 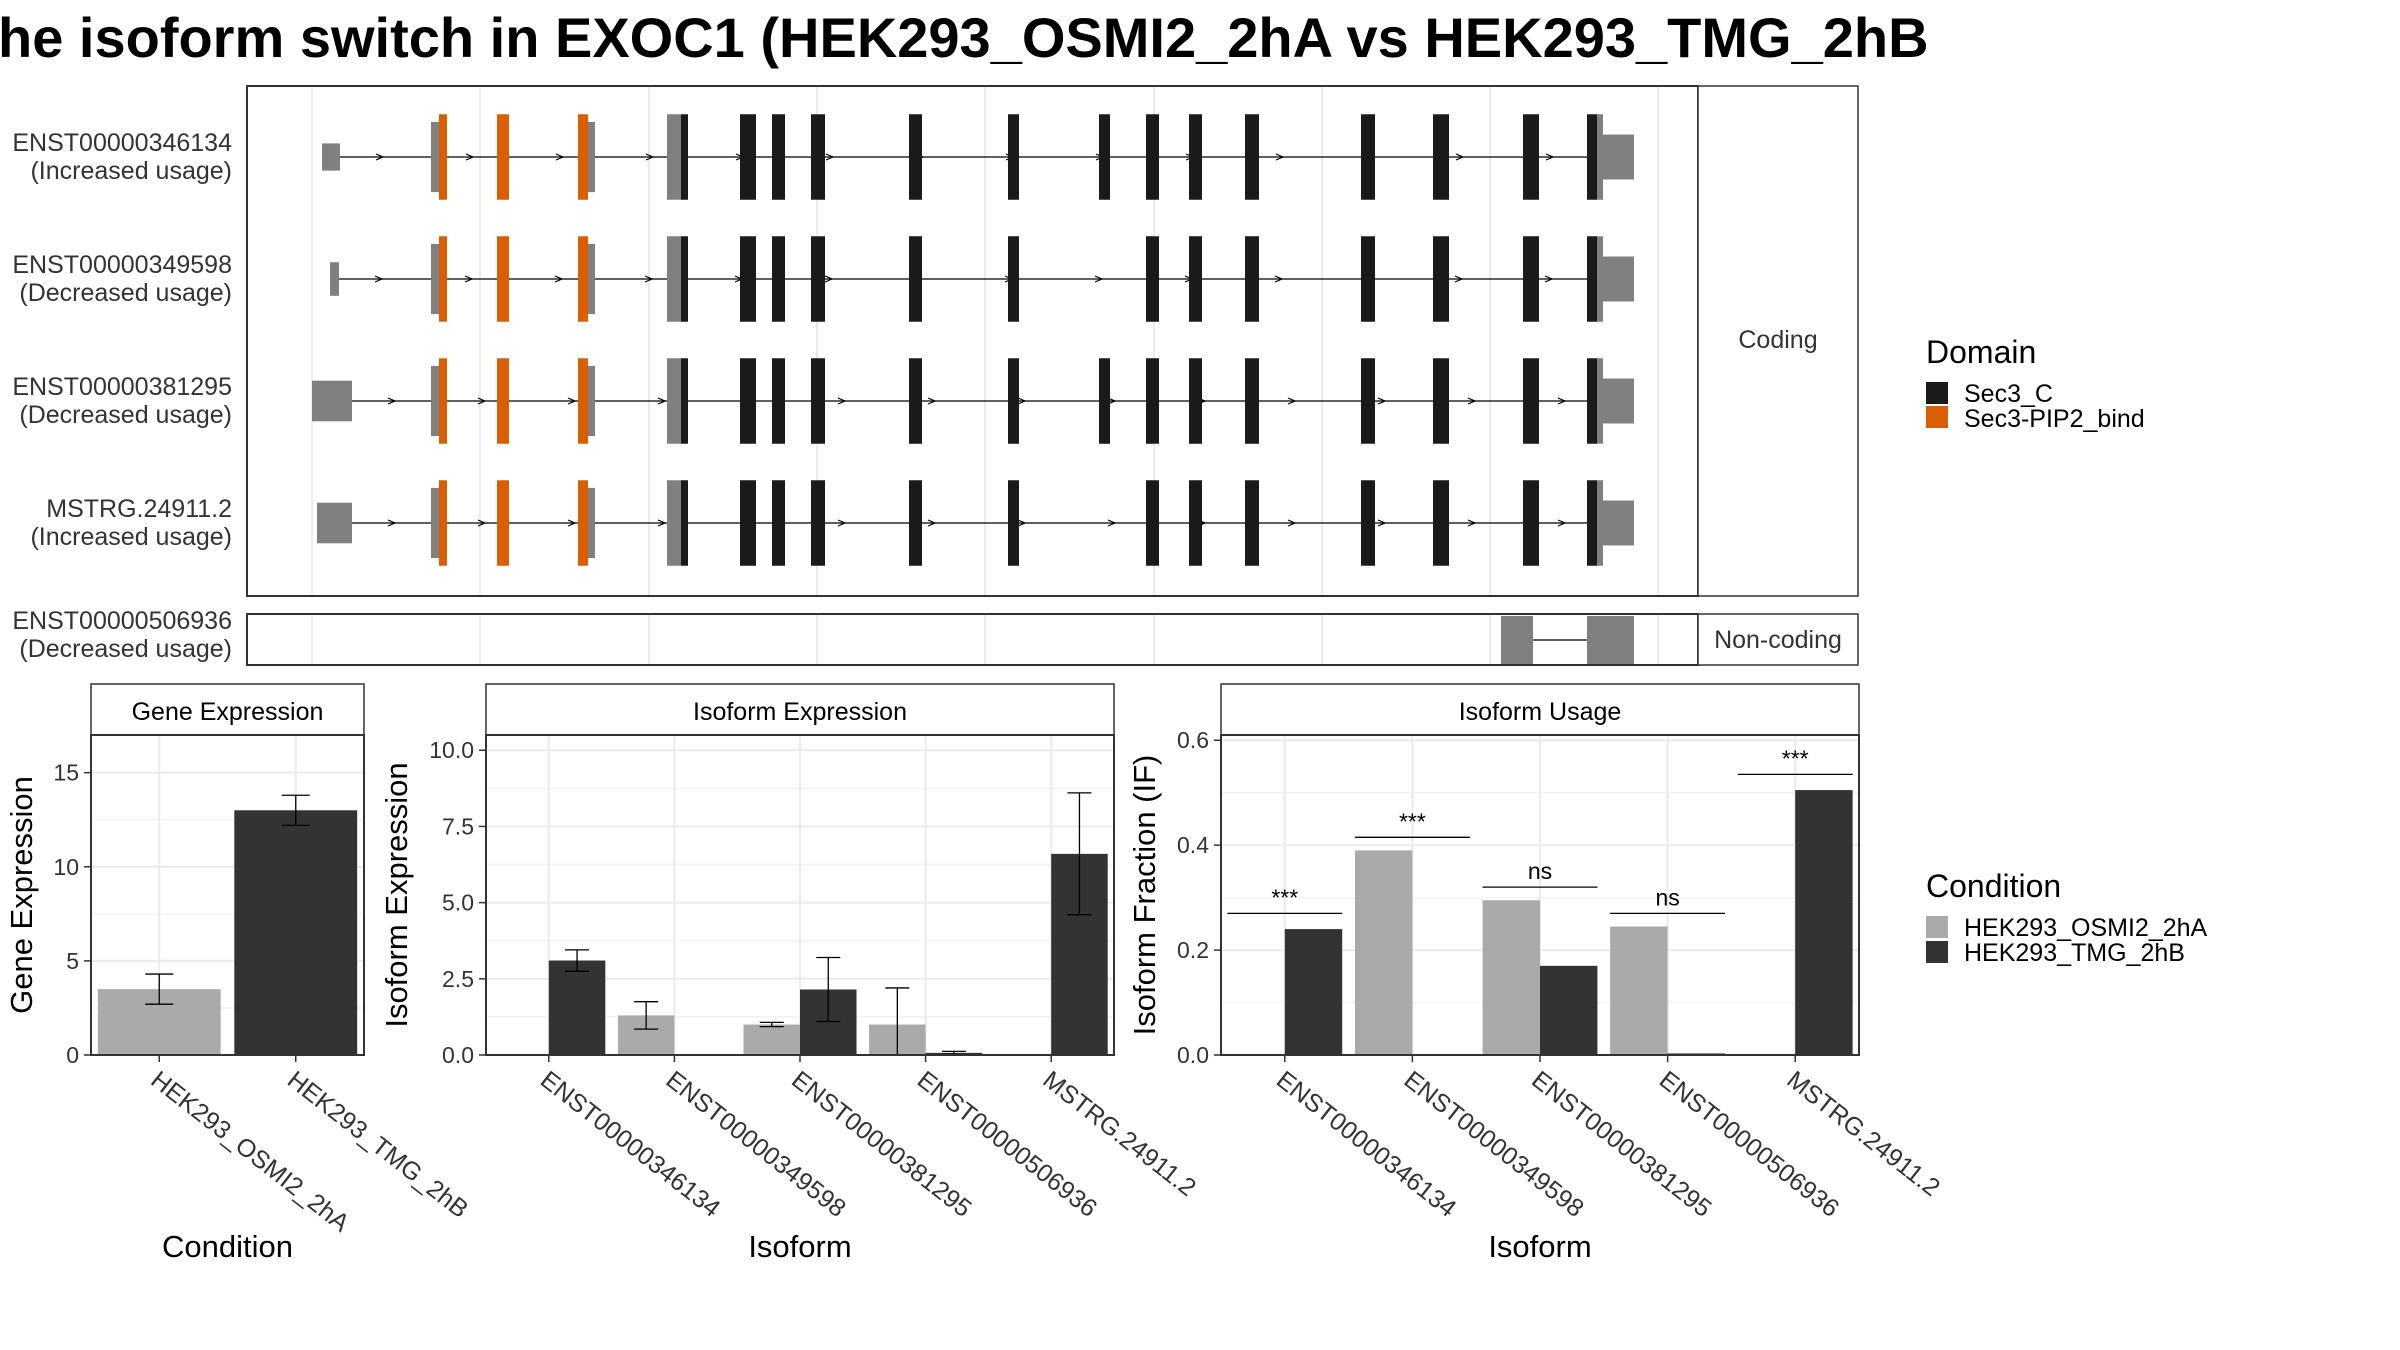 What do you see at coordinates (972, 639) in the screenshot?
I see `noncoding-panel-frame` at bounding box center [972, 639].